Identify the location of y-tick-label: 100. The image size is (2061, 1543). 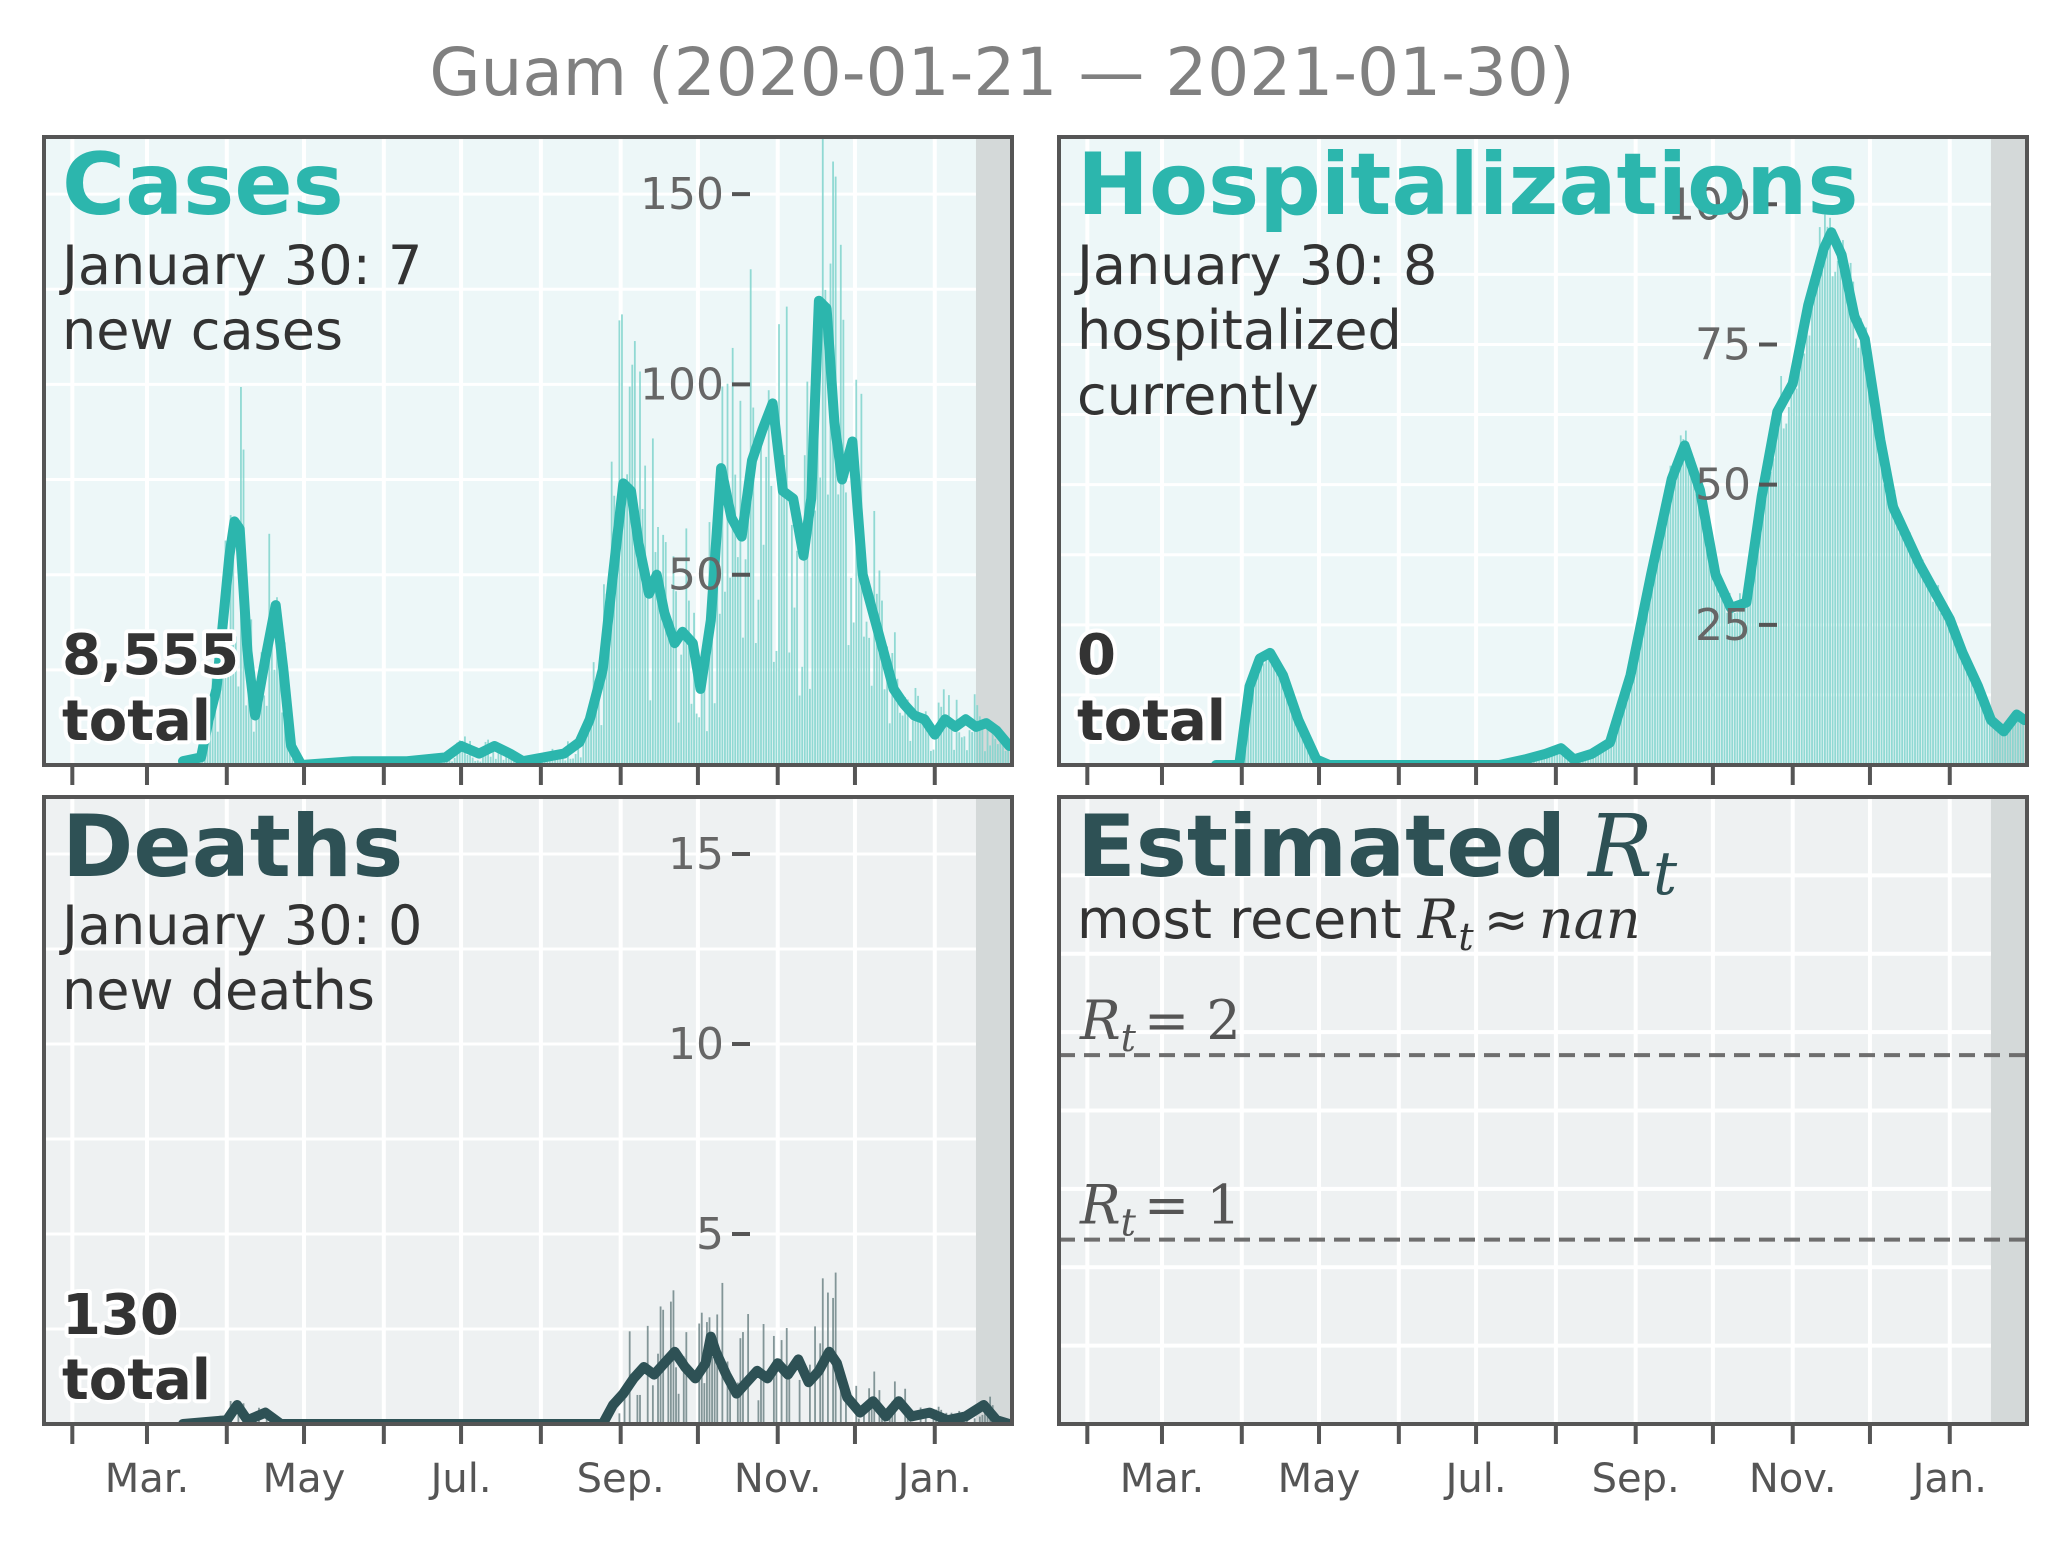
(682, 384).